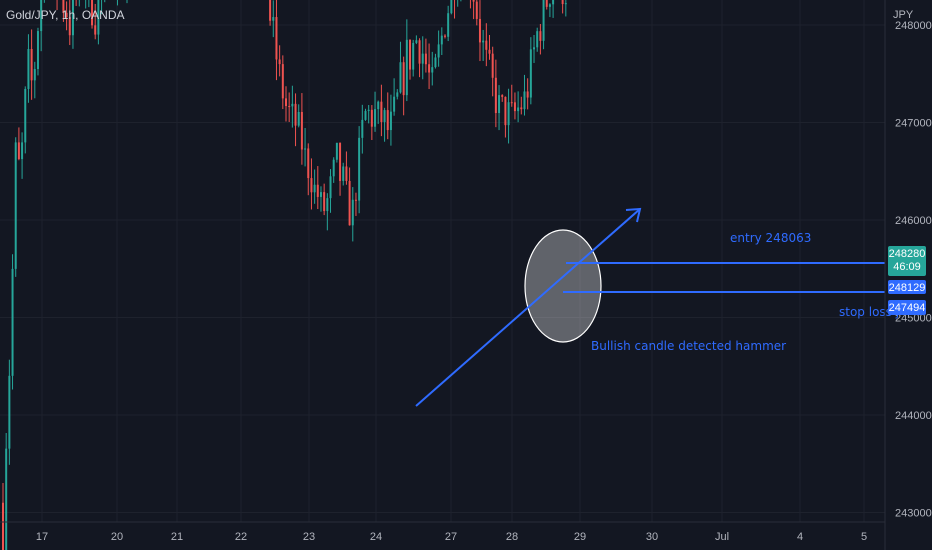 The width and height of the screenshot is (932, 550). Describe the element at coordinates (913, 26) in the screenshot. I see `y-tick-label: 248000` at that location.